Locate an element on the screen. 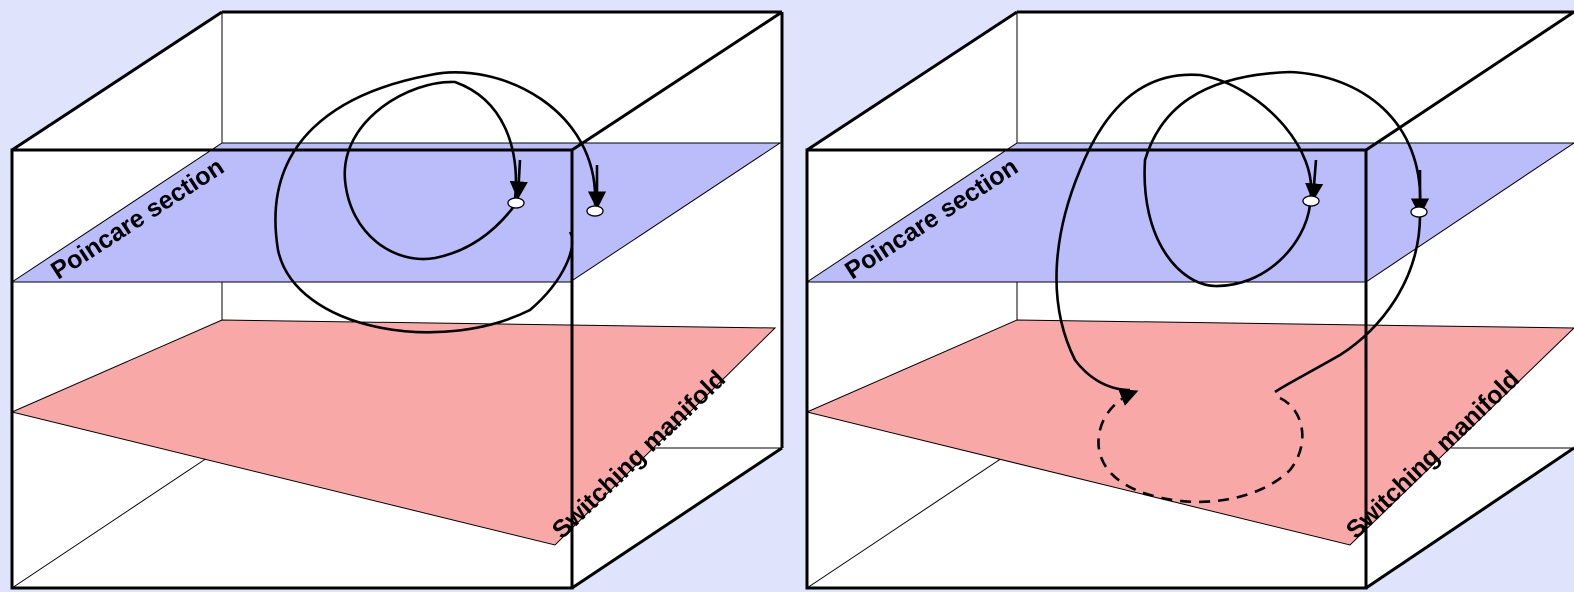 This screenshot has width=1574, height=592. dashed-trajectory is located at coordinates (1200, 446).